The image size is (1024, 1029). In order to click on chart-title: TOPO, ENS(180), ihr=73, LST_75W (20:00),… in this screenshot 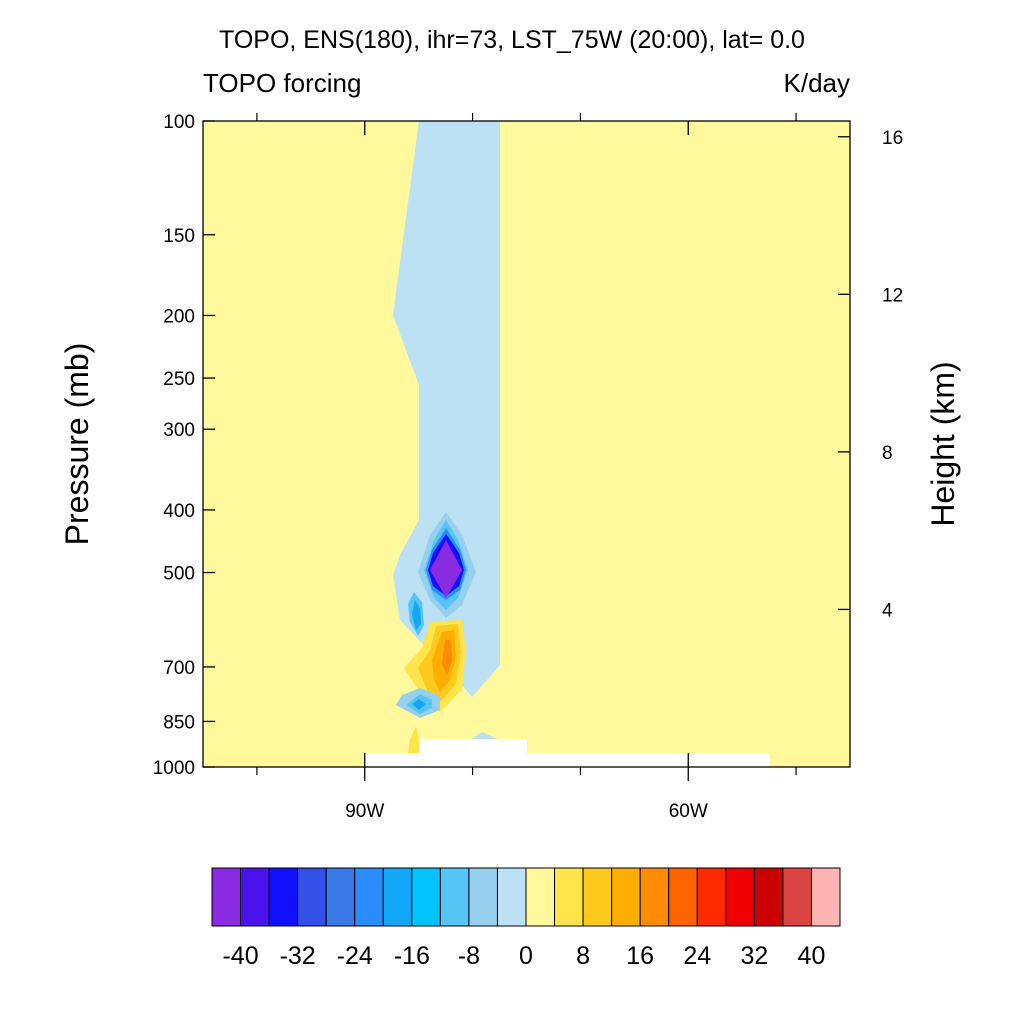, I will do `click(512, 40)`.